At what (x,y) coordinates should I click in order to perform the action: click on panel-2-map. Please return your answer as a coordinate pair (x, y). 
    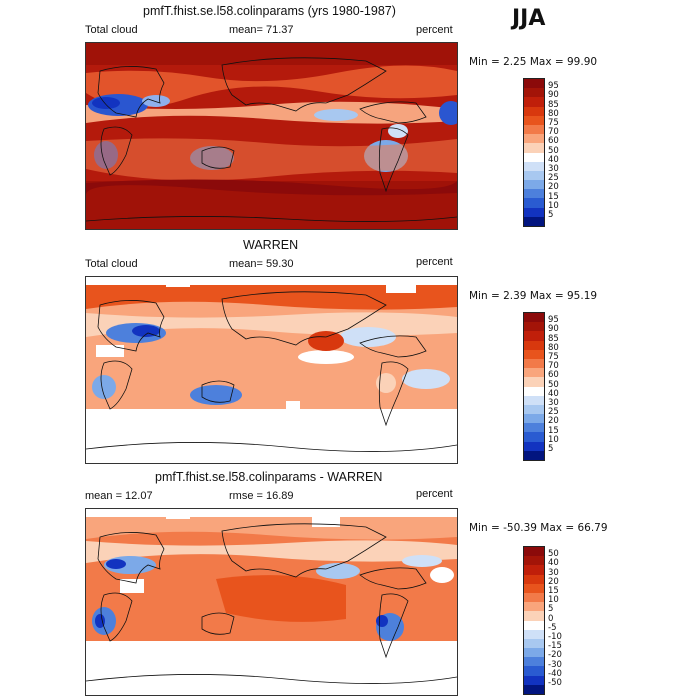
    Looking at the image, I should click on (271, 370).